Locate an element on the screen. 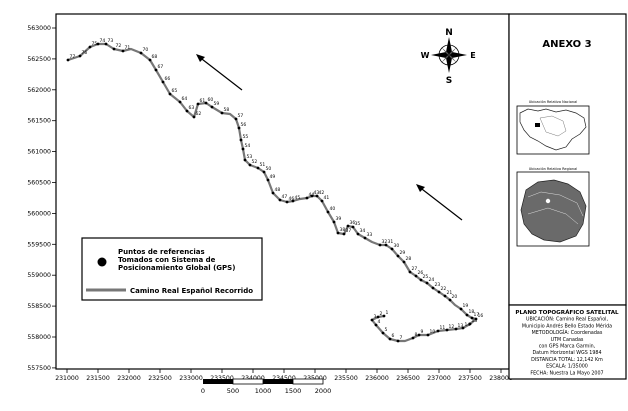 Image resolution: width=628 pixels, height=411 pixels. scale-label: 1000 is located at coordinates (263, 391).